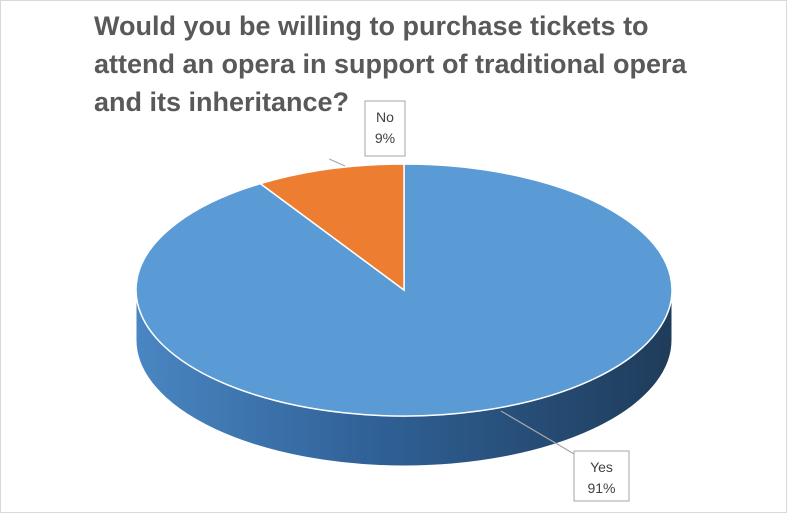 The image size is (787, 514). I want to click on leader-line-yes, so click(543, 436).